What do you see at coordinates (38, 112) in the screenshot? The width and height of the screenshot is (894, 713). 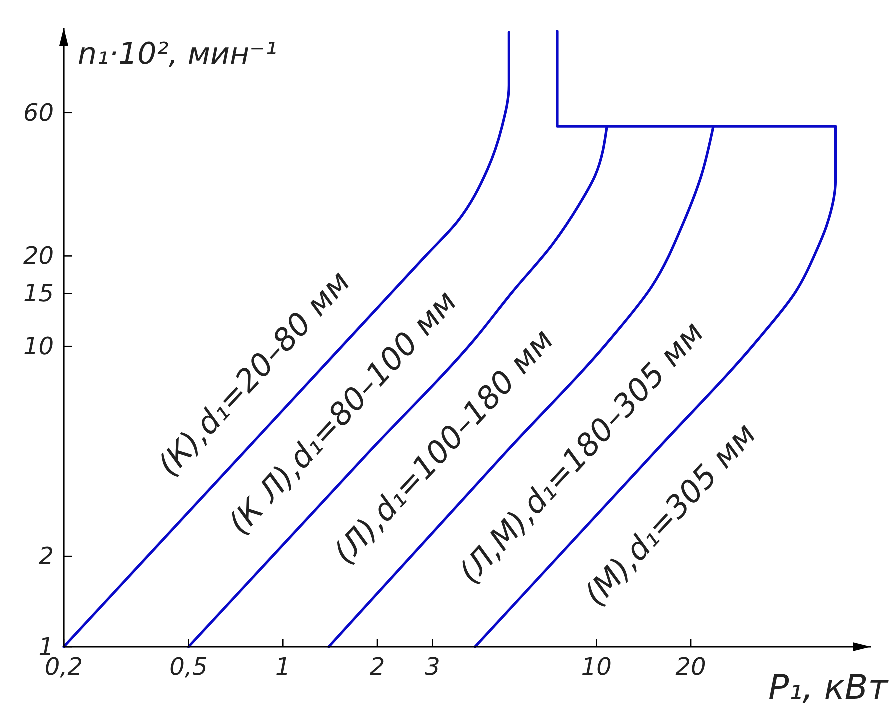 I see `y-tick-label: 60` at bounding box center [38, 112].